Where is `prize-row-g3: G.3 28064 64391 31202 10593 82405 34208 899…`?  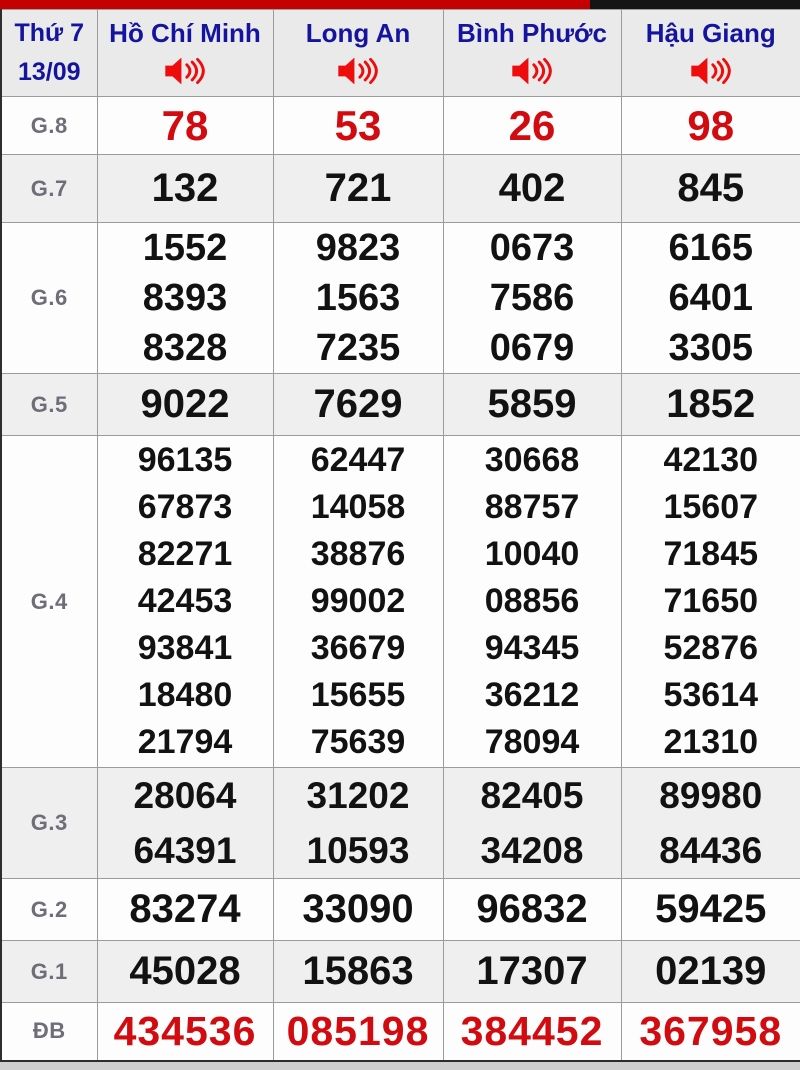 prize-row-g3: G.3 28064 64391 31202 10593 82405 34208 899… is located at coordinates (400, 823).